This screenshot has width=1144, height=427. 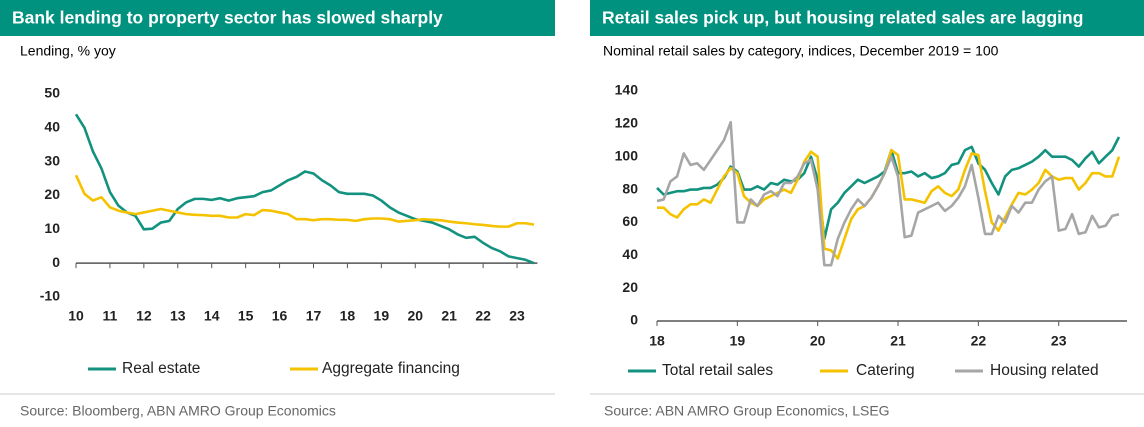 What do you see at coordinates (627, 123) in the screenshot?
I see `y-tick-label: 120` at bounding box center [627, 123].